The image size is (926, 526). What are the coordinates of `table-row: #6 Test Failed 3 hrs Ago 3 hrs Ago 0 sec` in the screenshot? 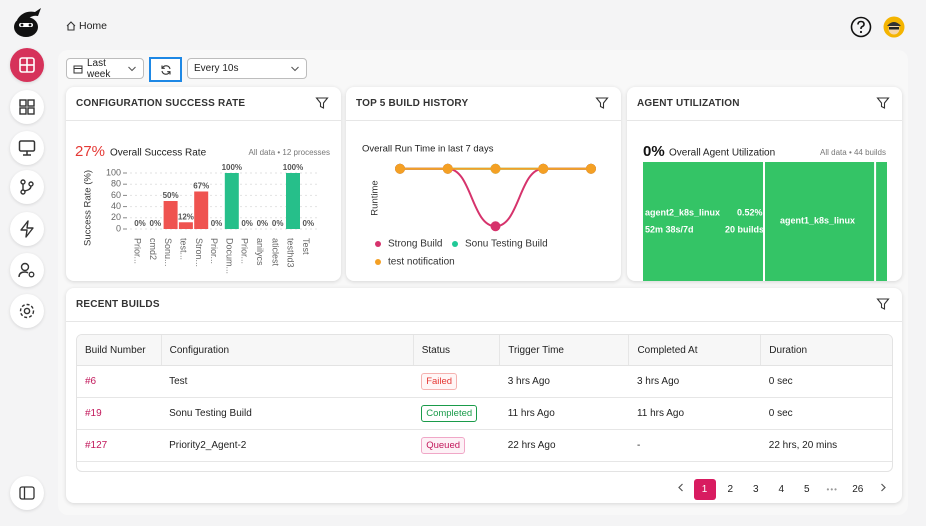 It's located at (484, 381).